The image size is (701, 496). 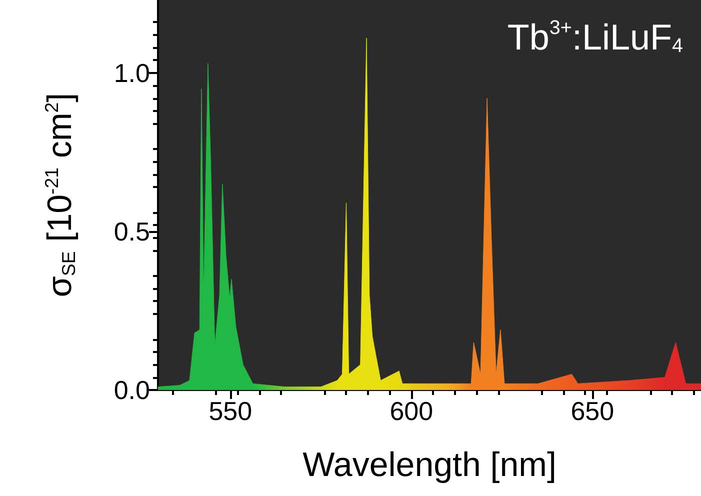 I want to click on x-tick-label: 600, so click(x=412, y=411).